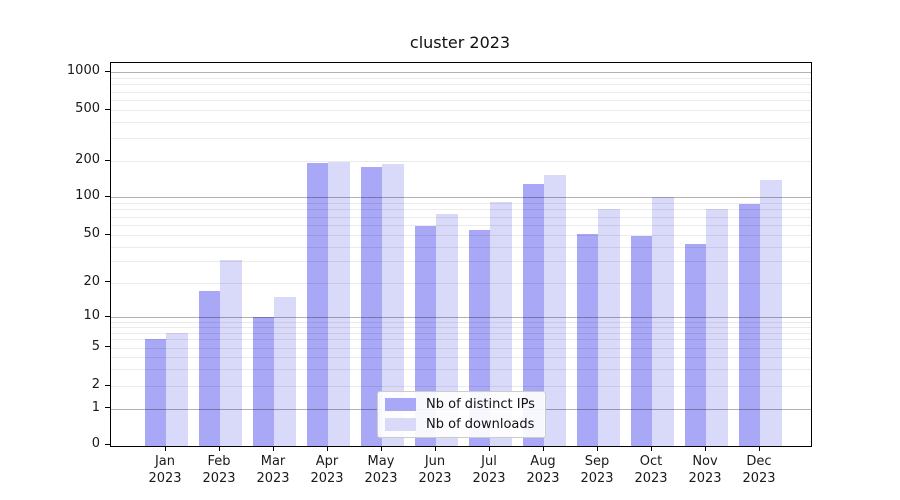 This screenshot has width=900, height=500. I want to click on y-tick-label: 20, so click(91, 281).